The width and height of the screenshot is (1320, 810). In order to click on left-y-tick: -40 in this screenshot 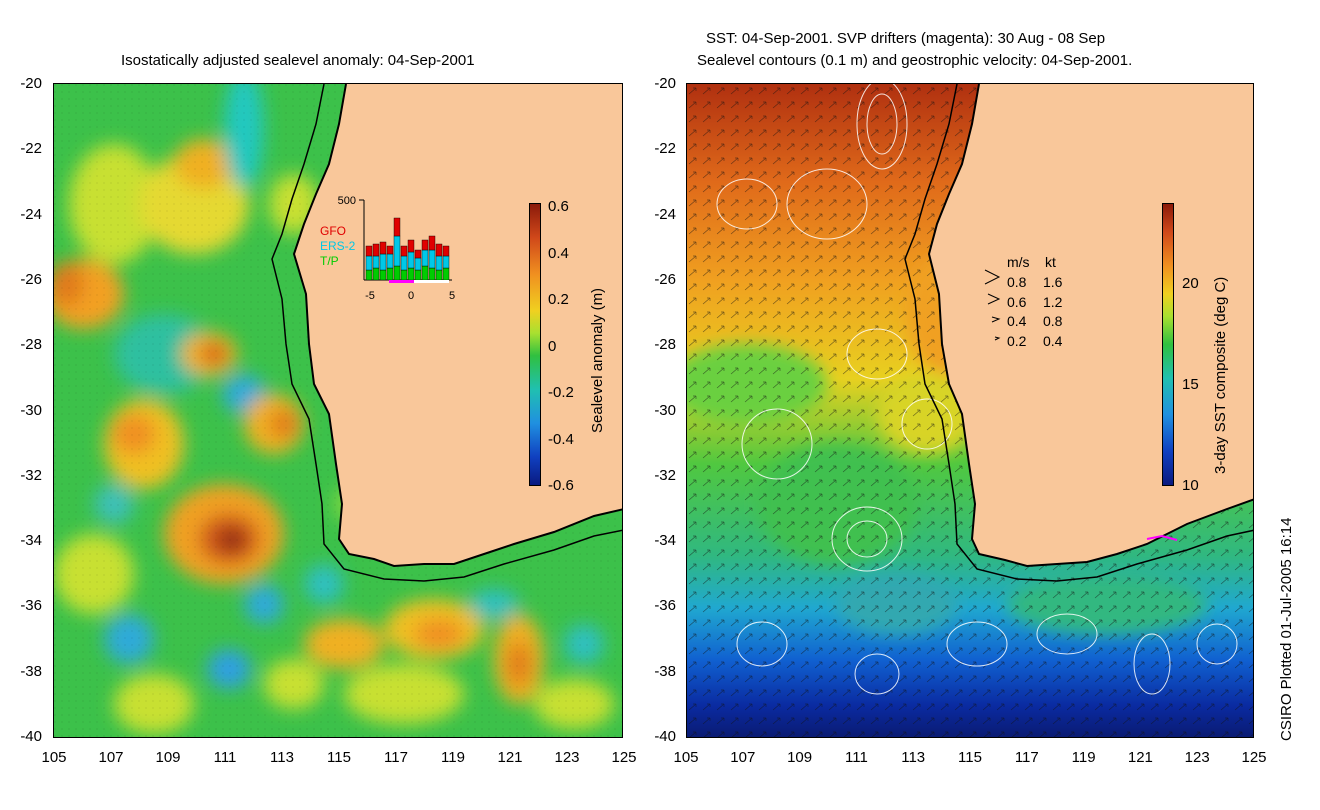, I will do `click(31, 736)`.